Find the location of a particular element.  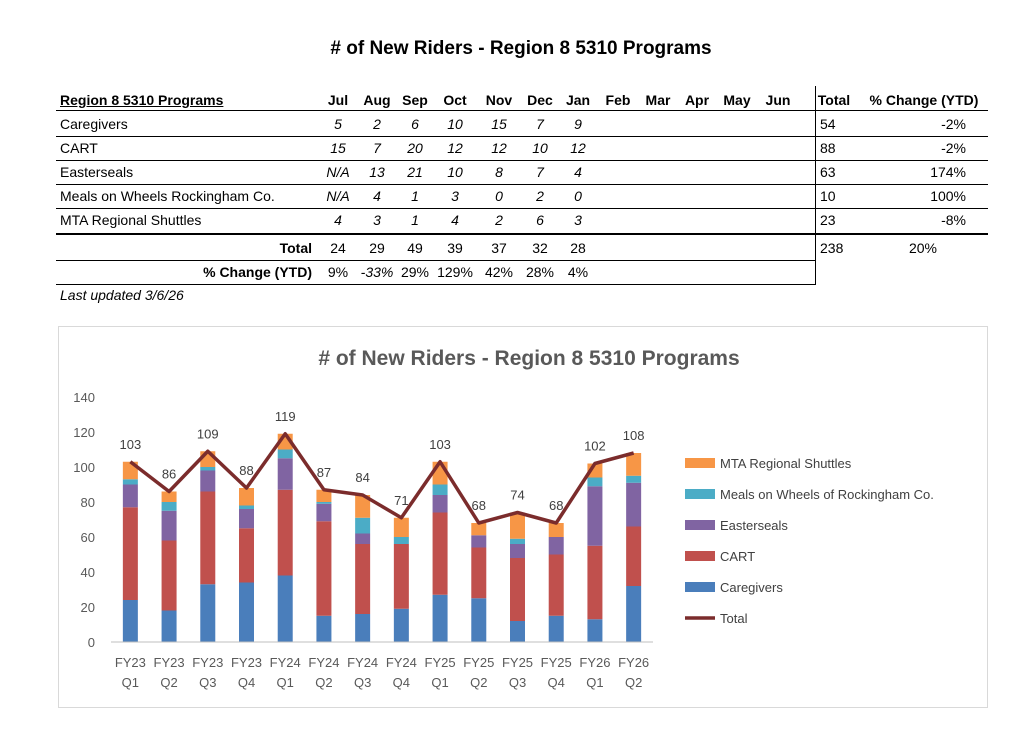

row-pct-change: 174% is located at coordinates (948, 172).